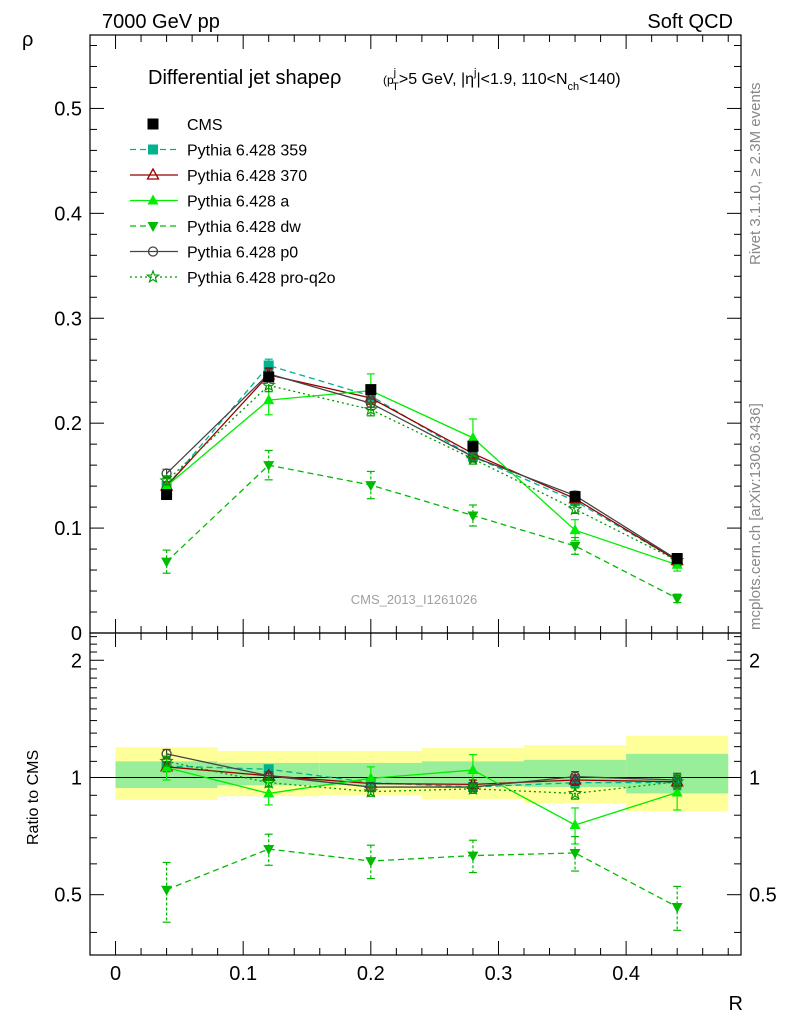 This screenshot has height=1029, width=786. What do you see at coordinates (261, 278) in the screenshot?
I see `legend-label-5: Pythia 6.428 pro-q2o` at bounding box center [261, 278].